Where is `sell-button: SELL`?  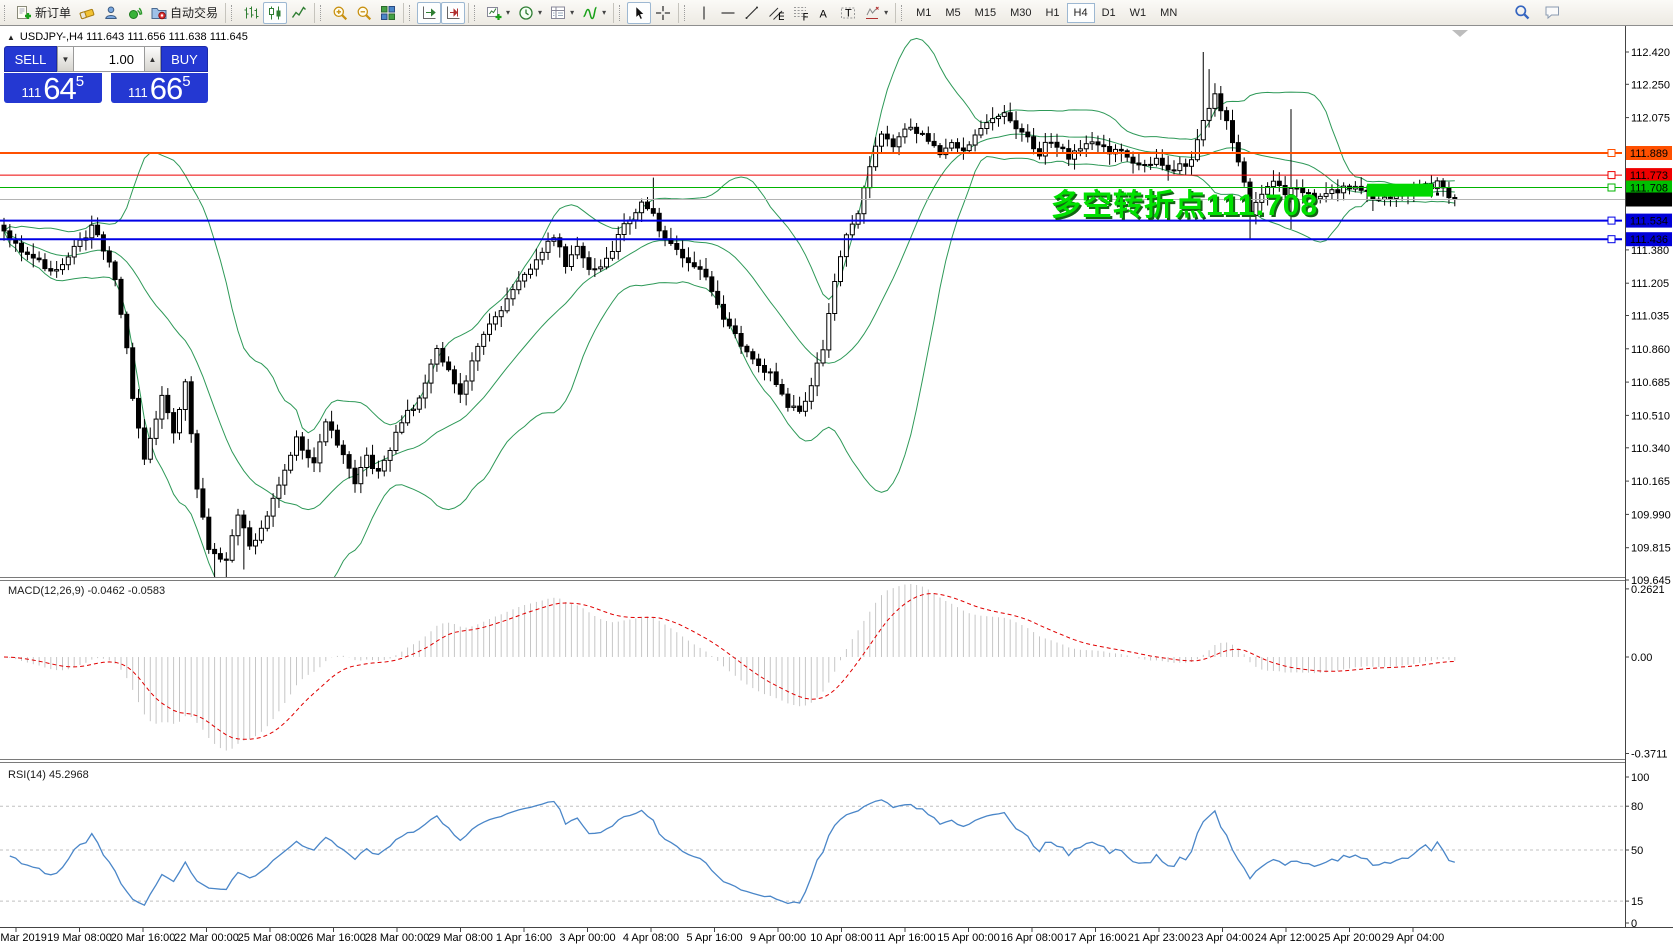
sell-button: SELL is located at coordinates (30, 59).